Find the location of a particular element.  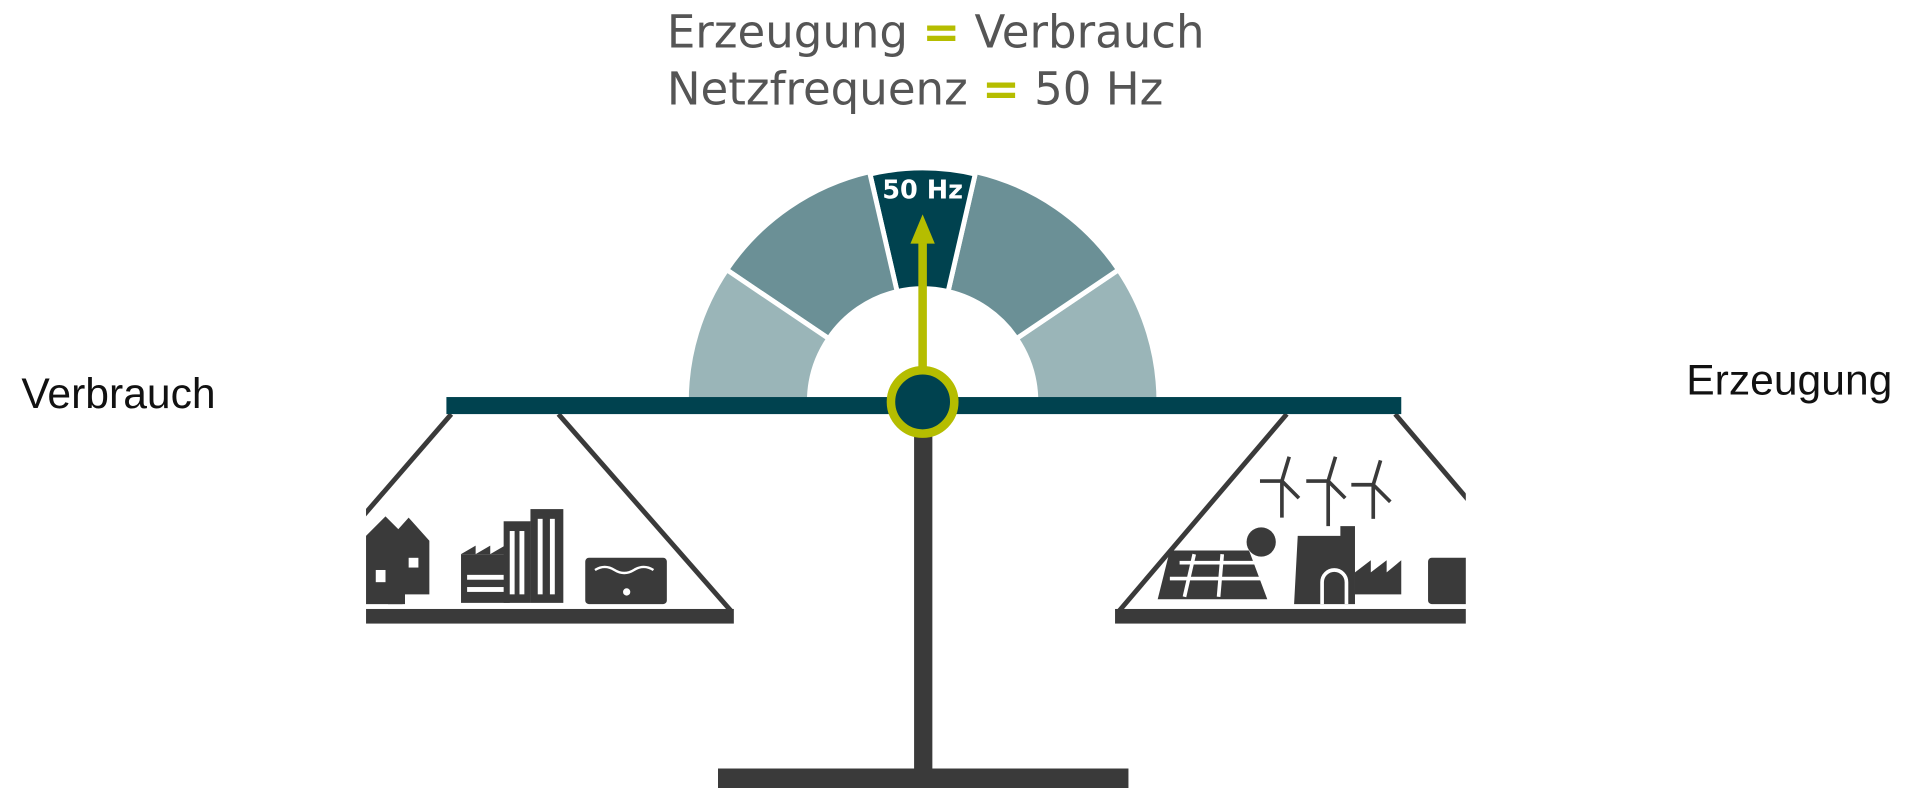

generation-label: Erzeugung is located at coordinates (1789, 381).